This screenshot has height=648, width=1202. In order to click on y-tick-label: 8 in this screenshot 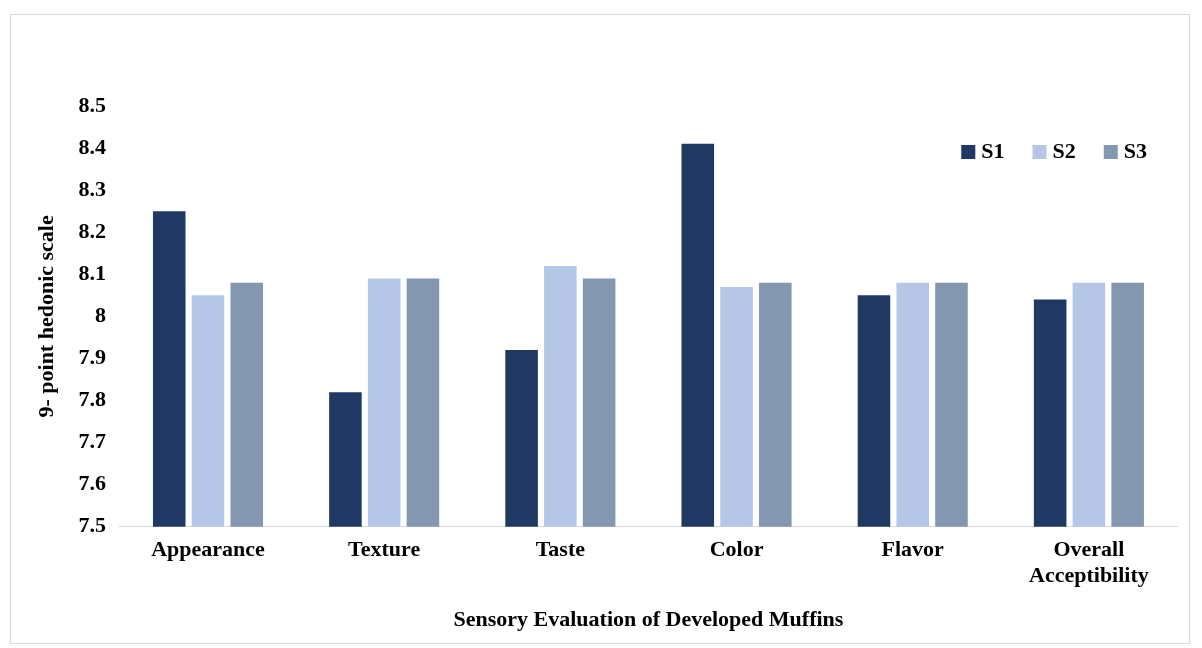, I will do `click(100, 315)`.